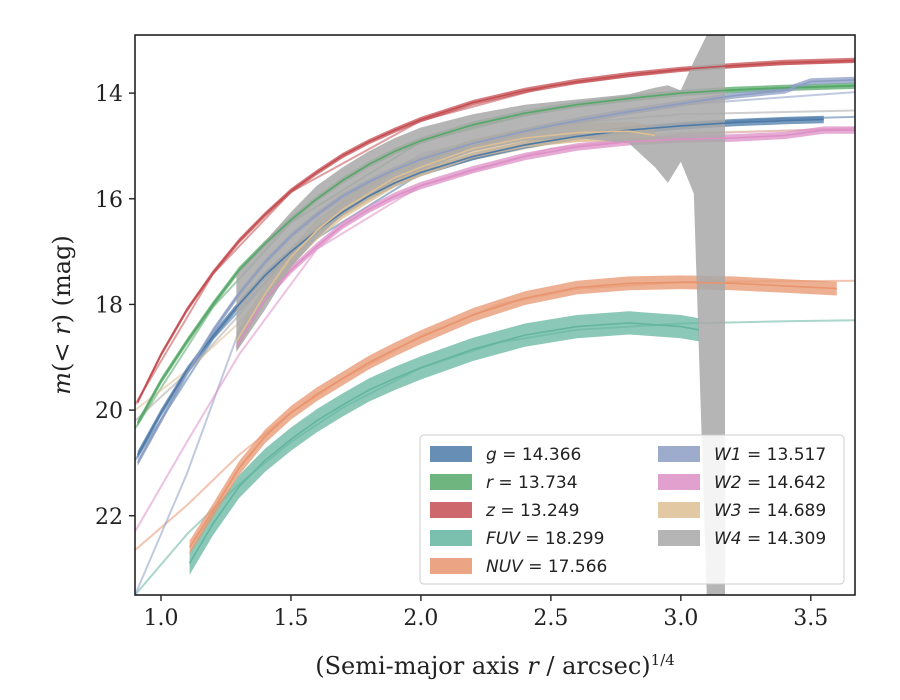 The image size is (900, 700). Describe the element at coordinates (545, 539) in the screenshot. I see `legend-label-fuv: FUV = 18.299` at that location.